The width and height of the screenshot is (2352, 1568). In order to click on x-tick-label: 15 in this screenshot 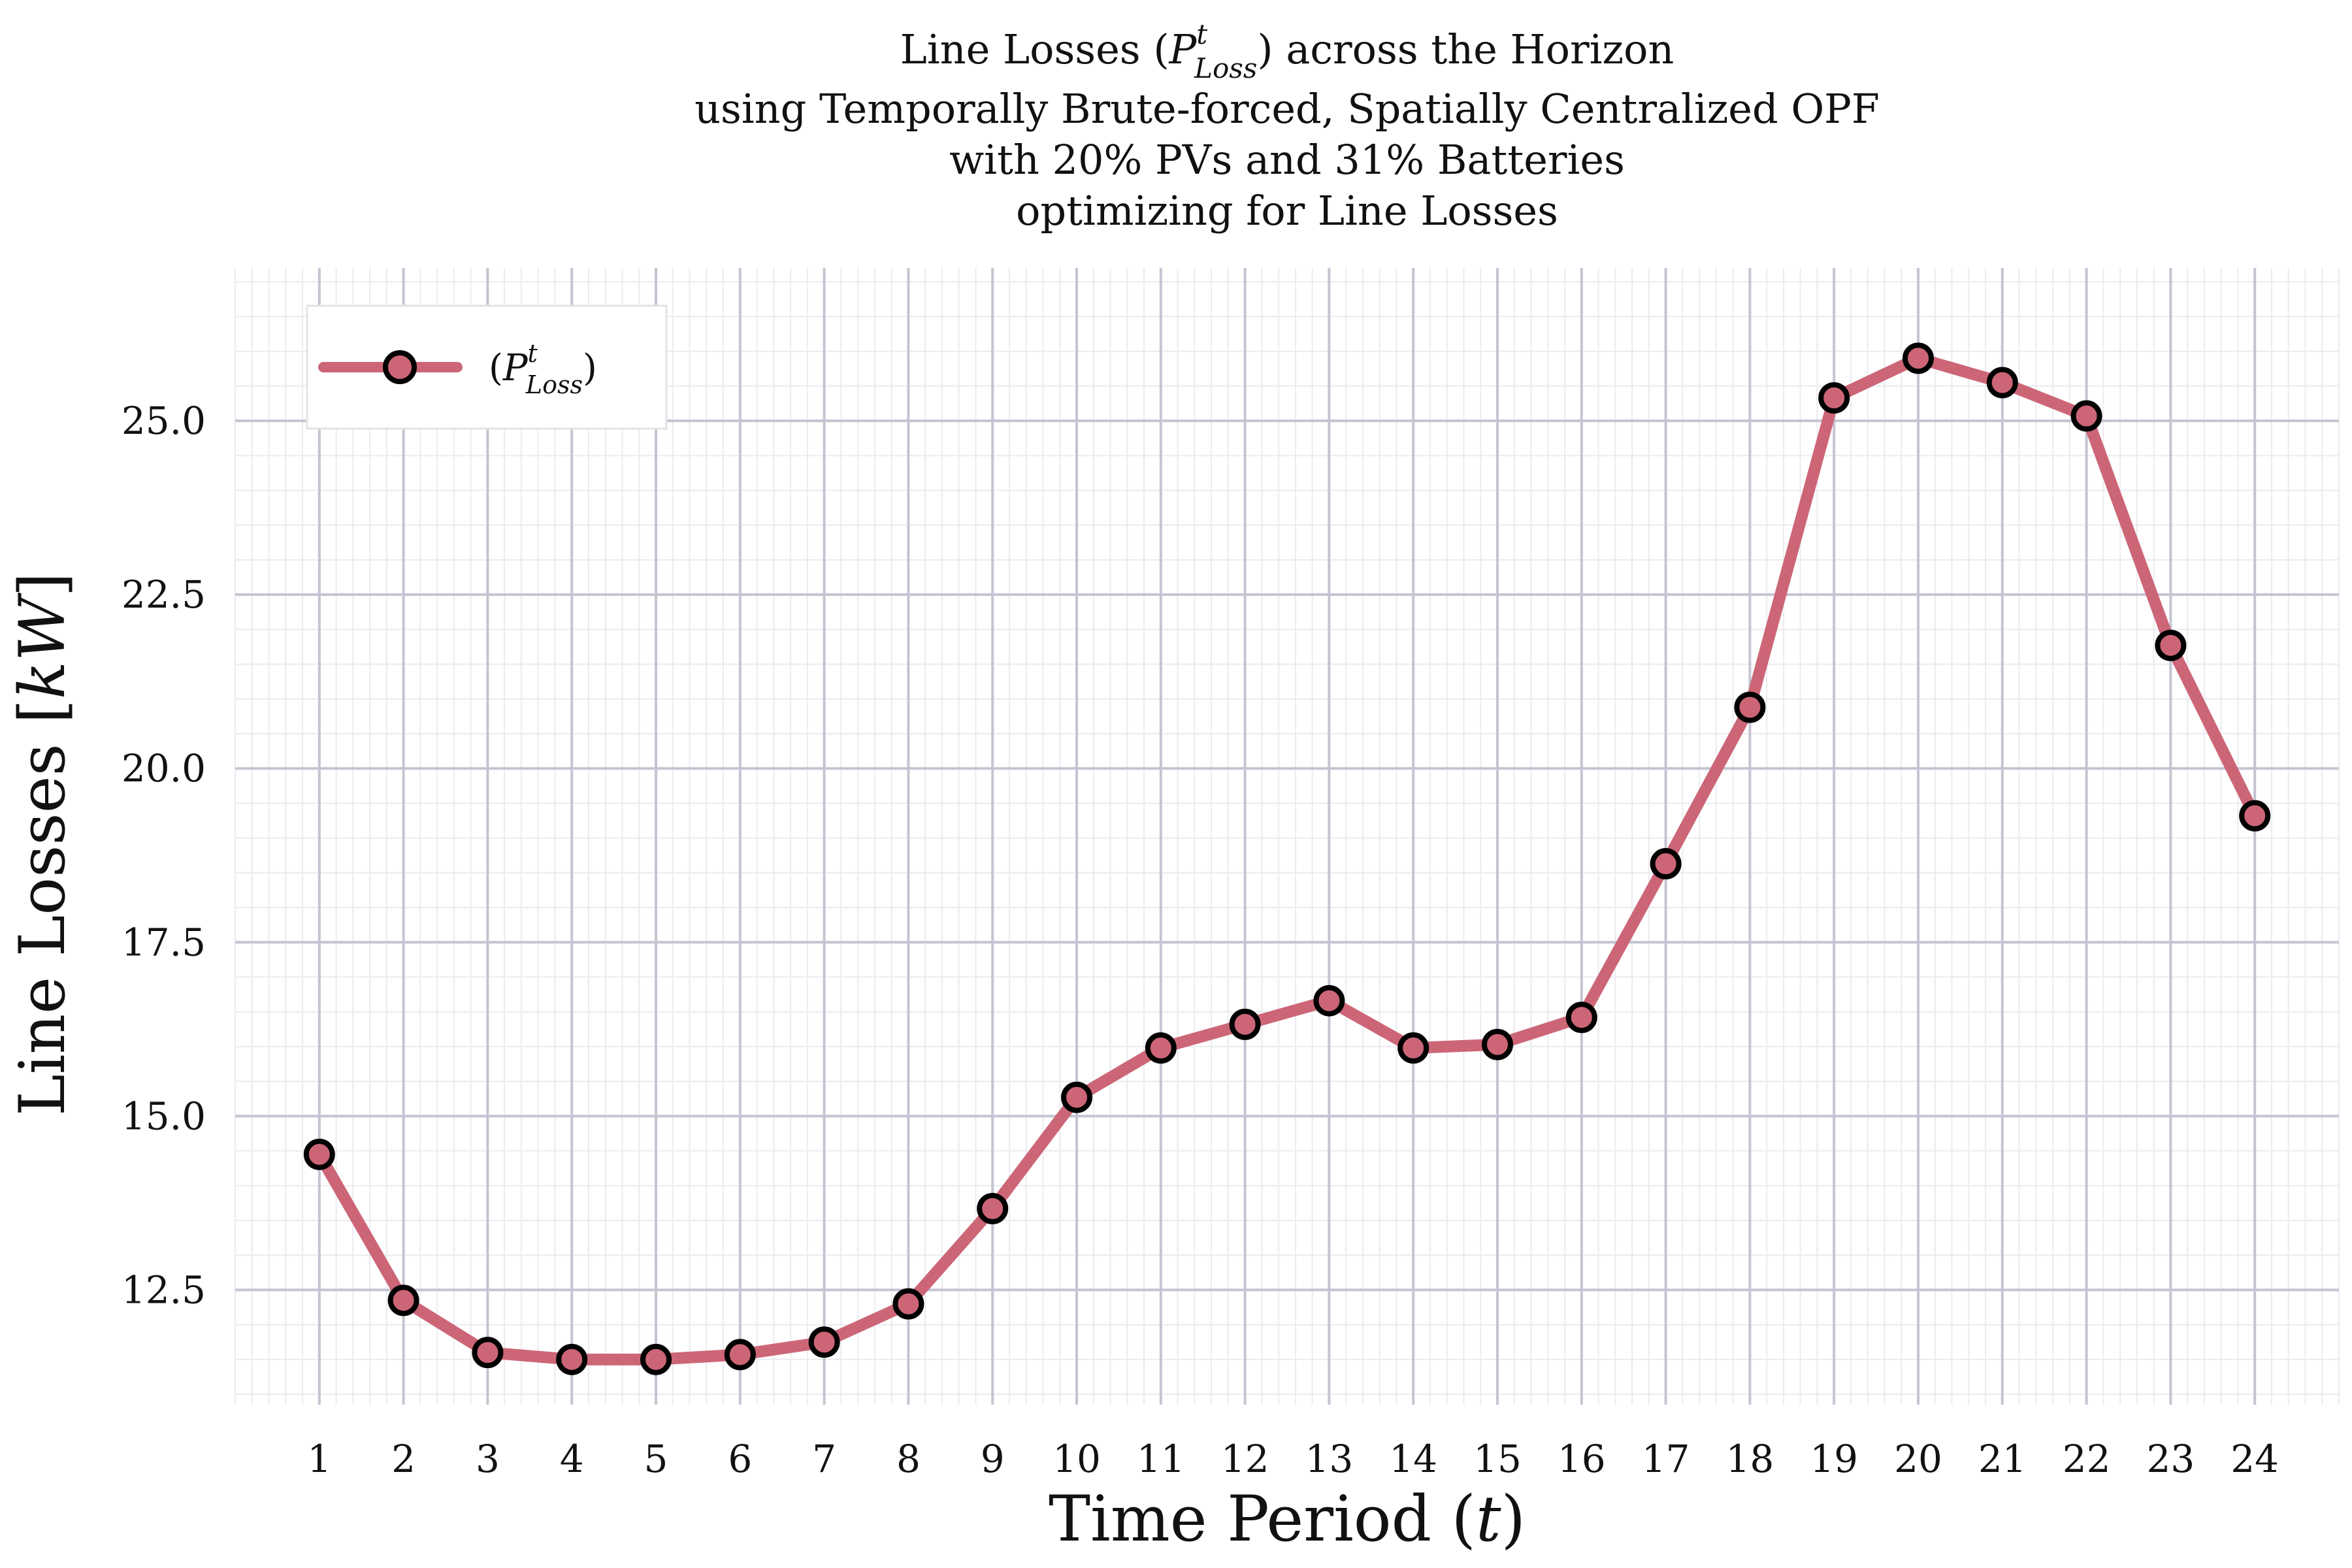, I will do `click(1497, 1459)`.